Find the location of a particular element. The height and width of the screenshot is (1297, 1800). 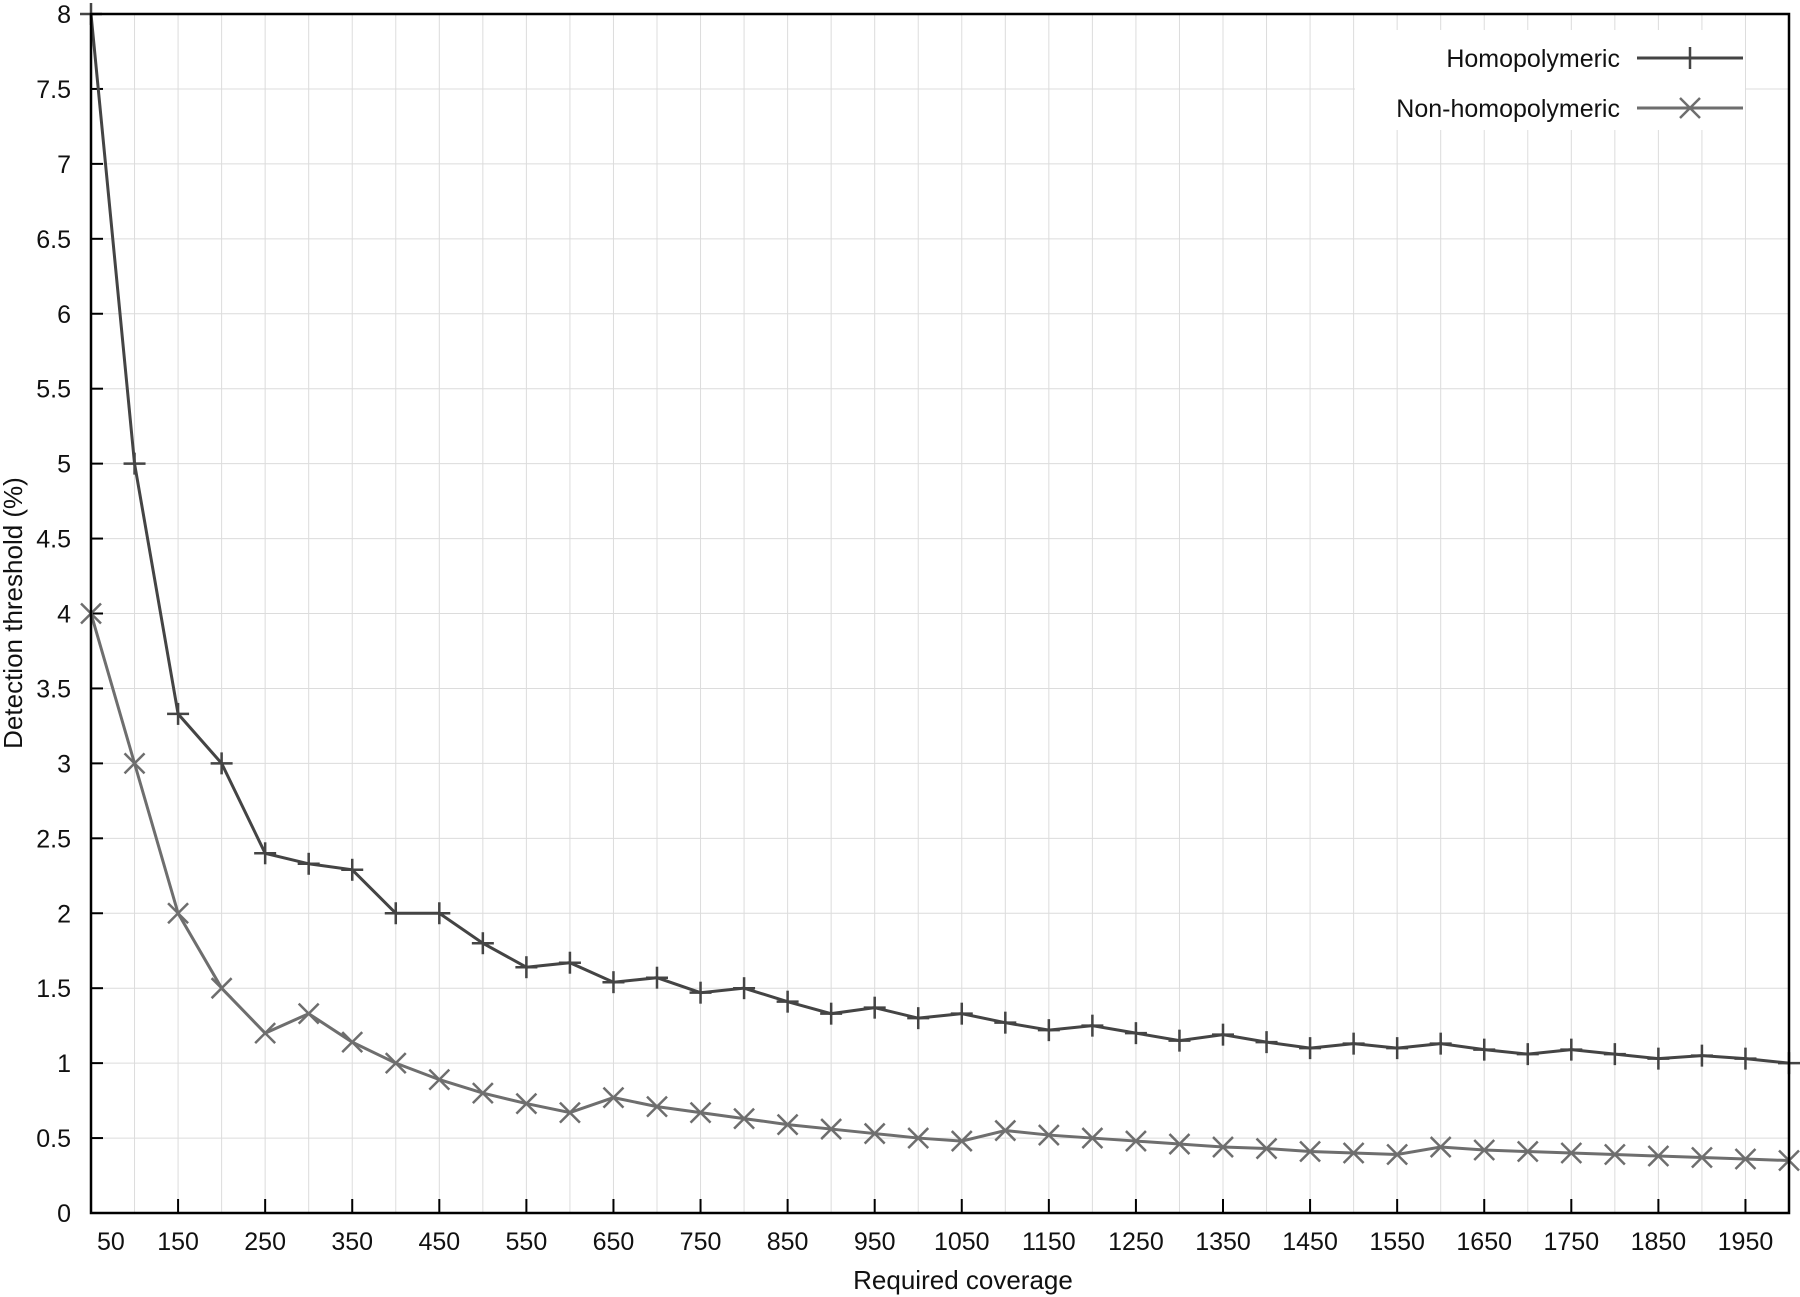

legend-label: Non-homopolymeric is located at coordinates (1508, 109).